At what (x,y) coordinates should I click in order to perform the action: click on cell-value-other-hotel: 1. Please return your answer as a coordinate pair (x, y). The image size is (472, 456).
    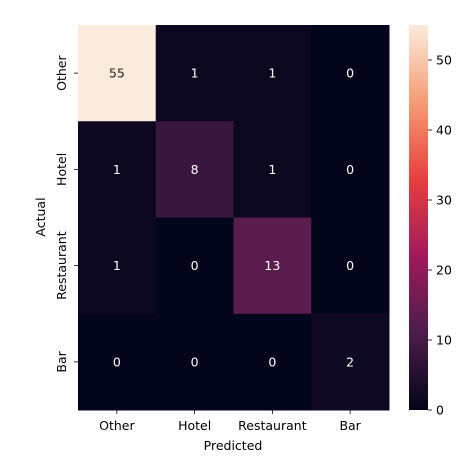
    Looking at the image, I should click on (195, 73).